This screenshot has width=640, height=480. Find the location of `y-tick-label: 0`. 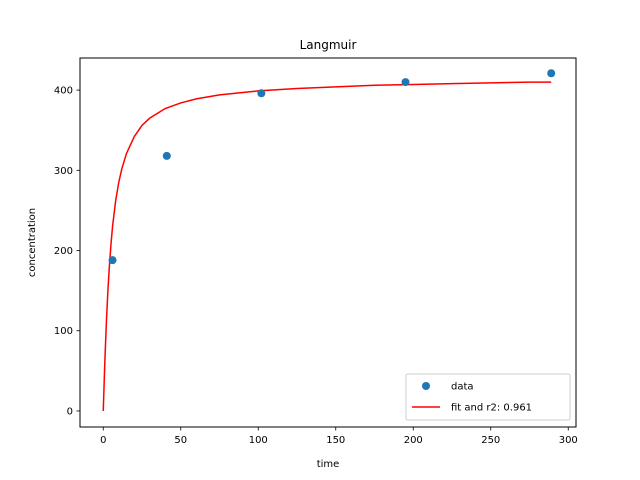

y-tick-label: 0 is located at coordinates (70, 411).